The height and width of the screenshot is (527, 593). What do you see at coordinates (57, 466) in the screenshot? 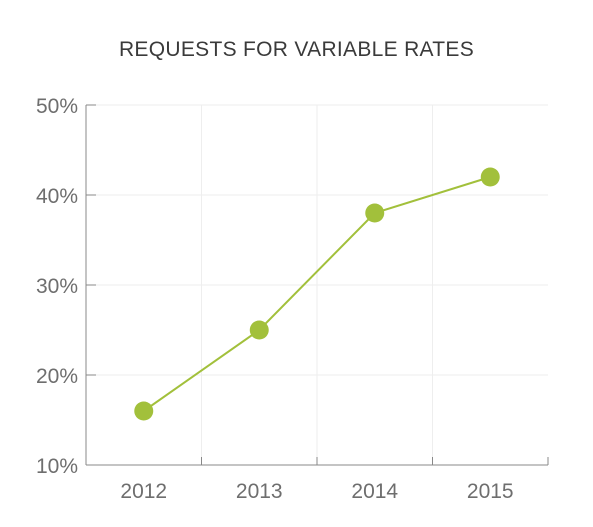
I see `y-tick-label: 10%` at bounding box center [57, 466].